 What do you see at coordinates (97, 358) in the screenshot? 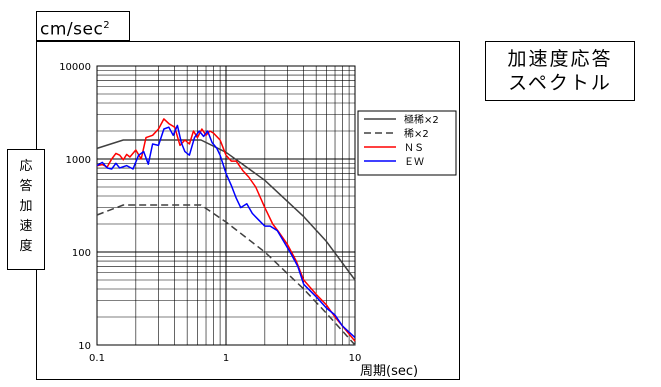
I see `x-tick-label: 0.1` at bounding box center [97, 358].